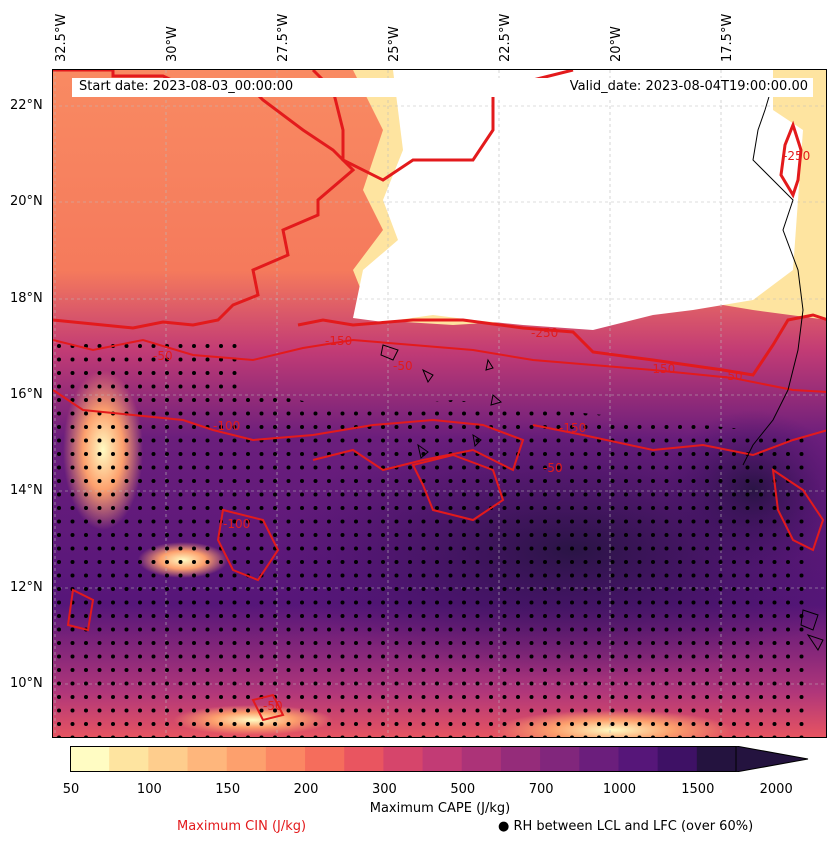 This screenshot has height=845, width=837. I want to click on lon-label: 25°W, so click(394, 44).